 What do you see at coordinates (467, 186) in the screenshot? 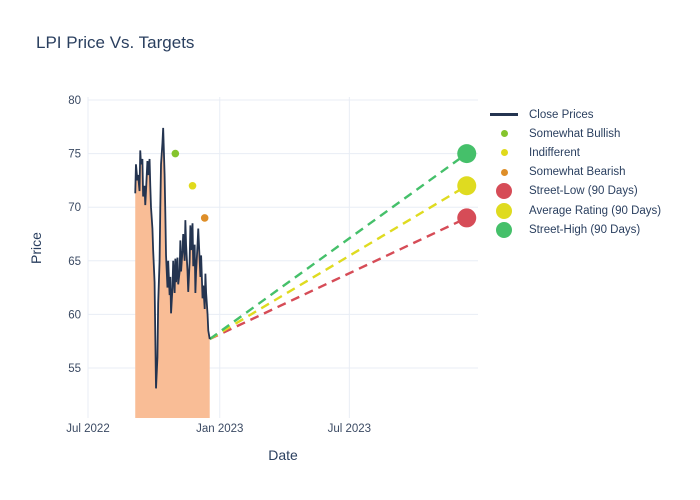
I see `target-marker-average-rating-90-days` at bounding box center [467, 186].